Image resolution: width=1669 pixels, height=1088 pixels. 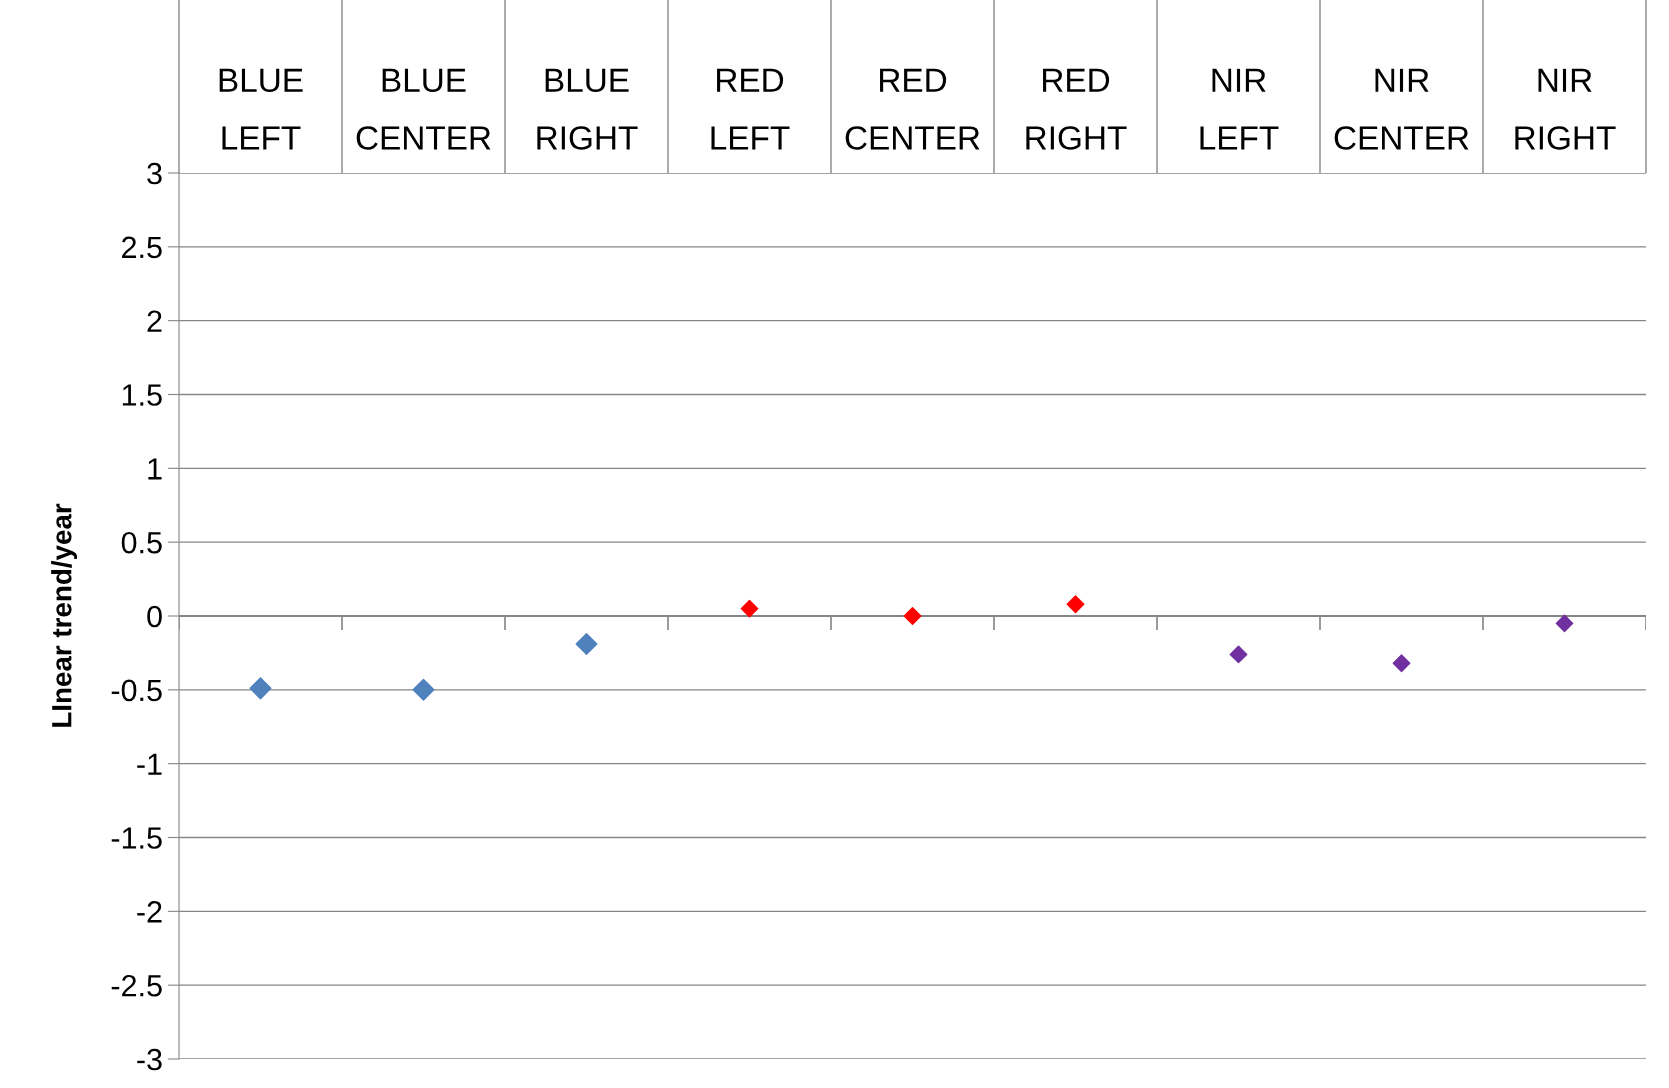 What do you see at coordinates (155, 469) in the screenshot?
I see `y-tick-label: 1` at bounding box center [155, 469].